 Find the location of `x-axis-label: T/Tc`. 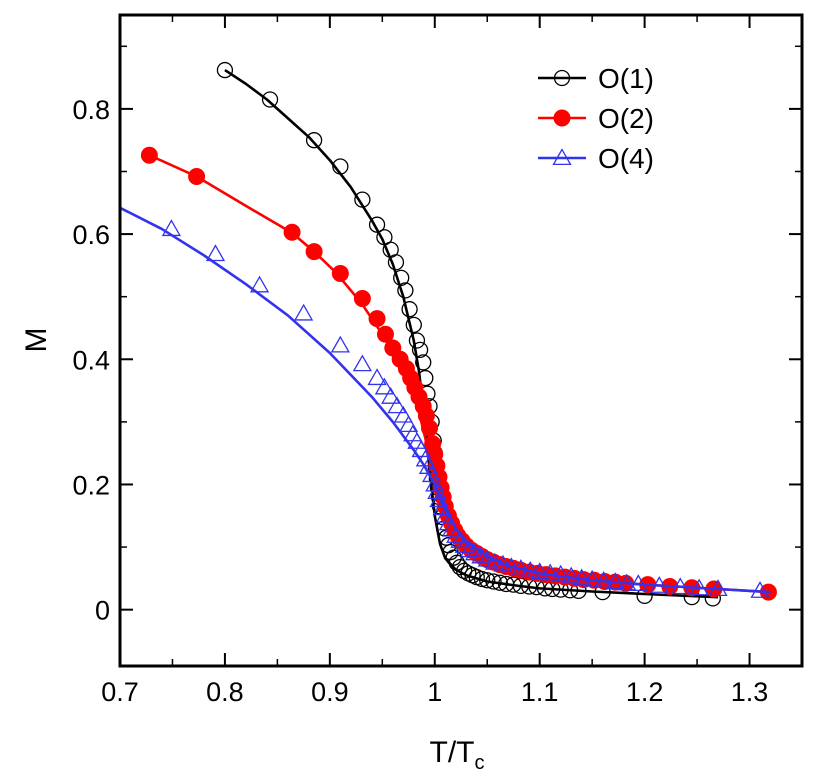

x-axis-label: T/Tc is located at coordinates (457, 755).